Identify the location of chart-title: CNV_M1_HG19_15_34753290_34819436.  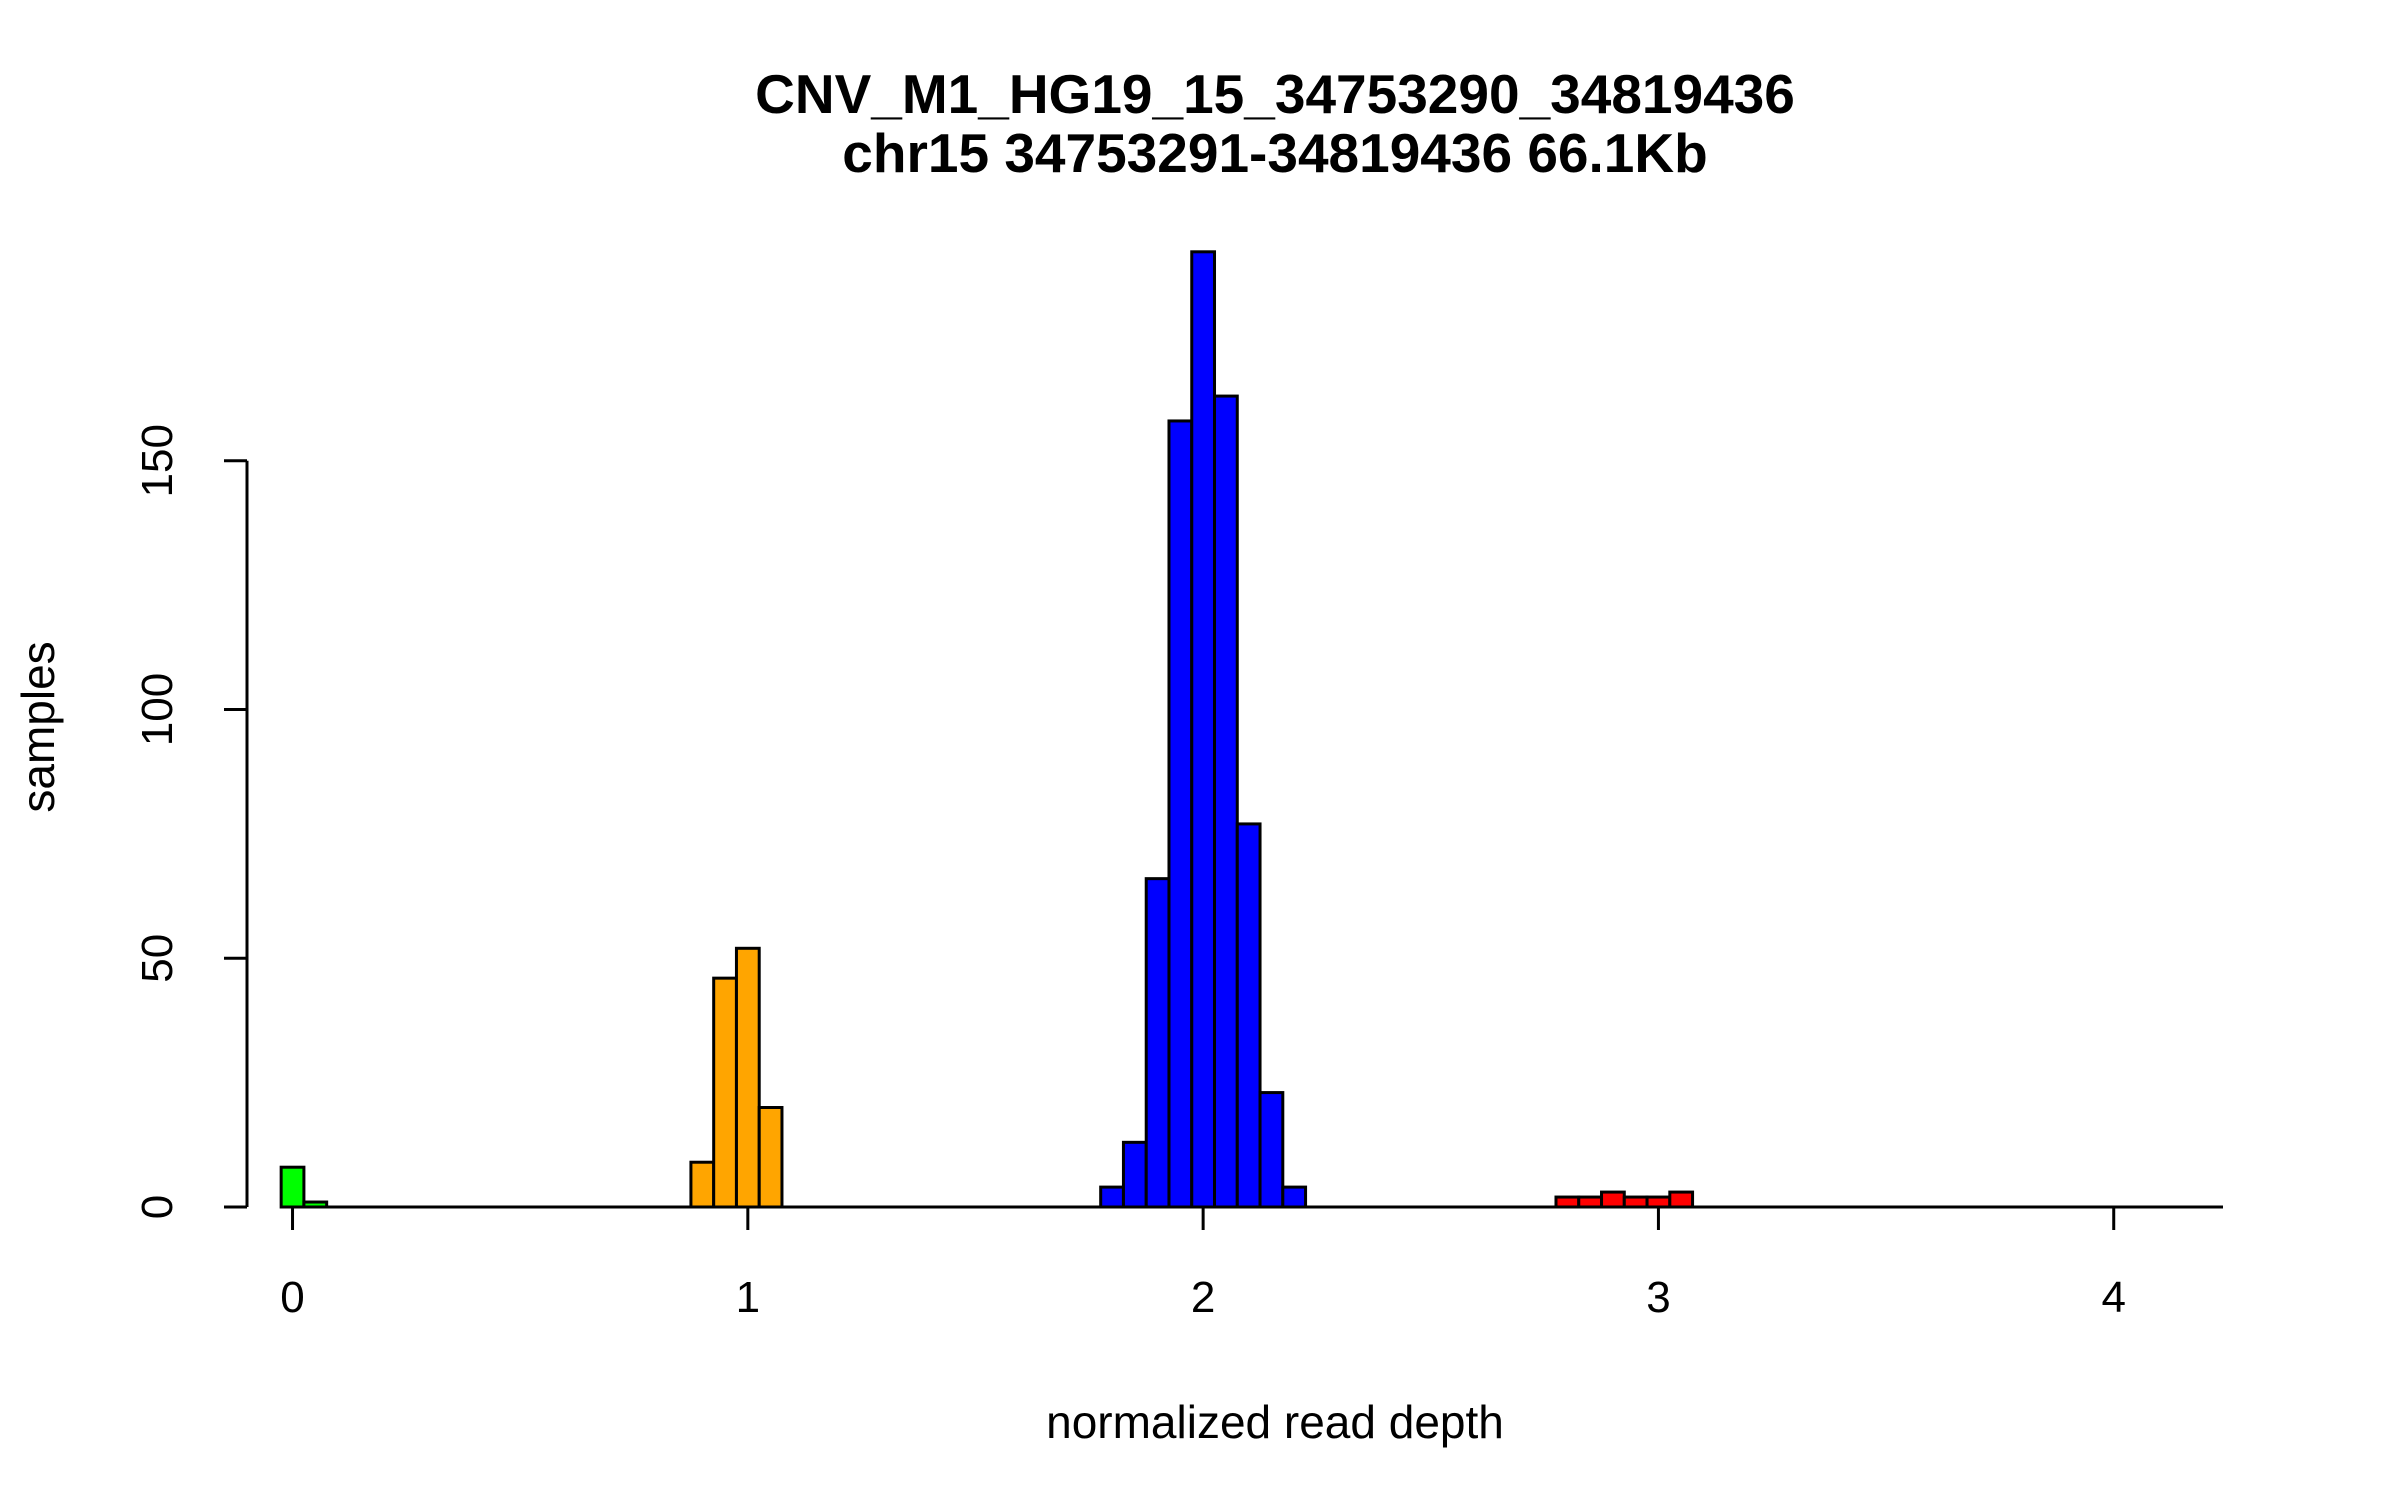
(1275, 94).